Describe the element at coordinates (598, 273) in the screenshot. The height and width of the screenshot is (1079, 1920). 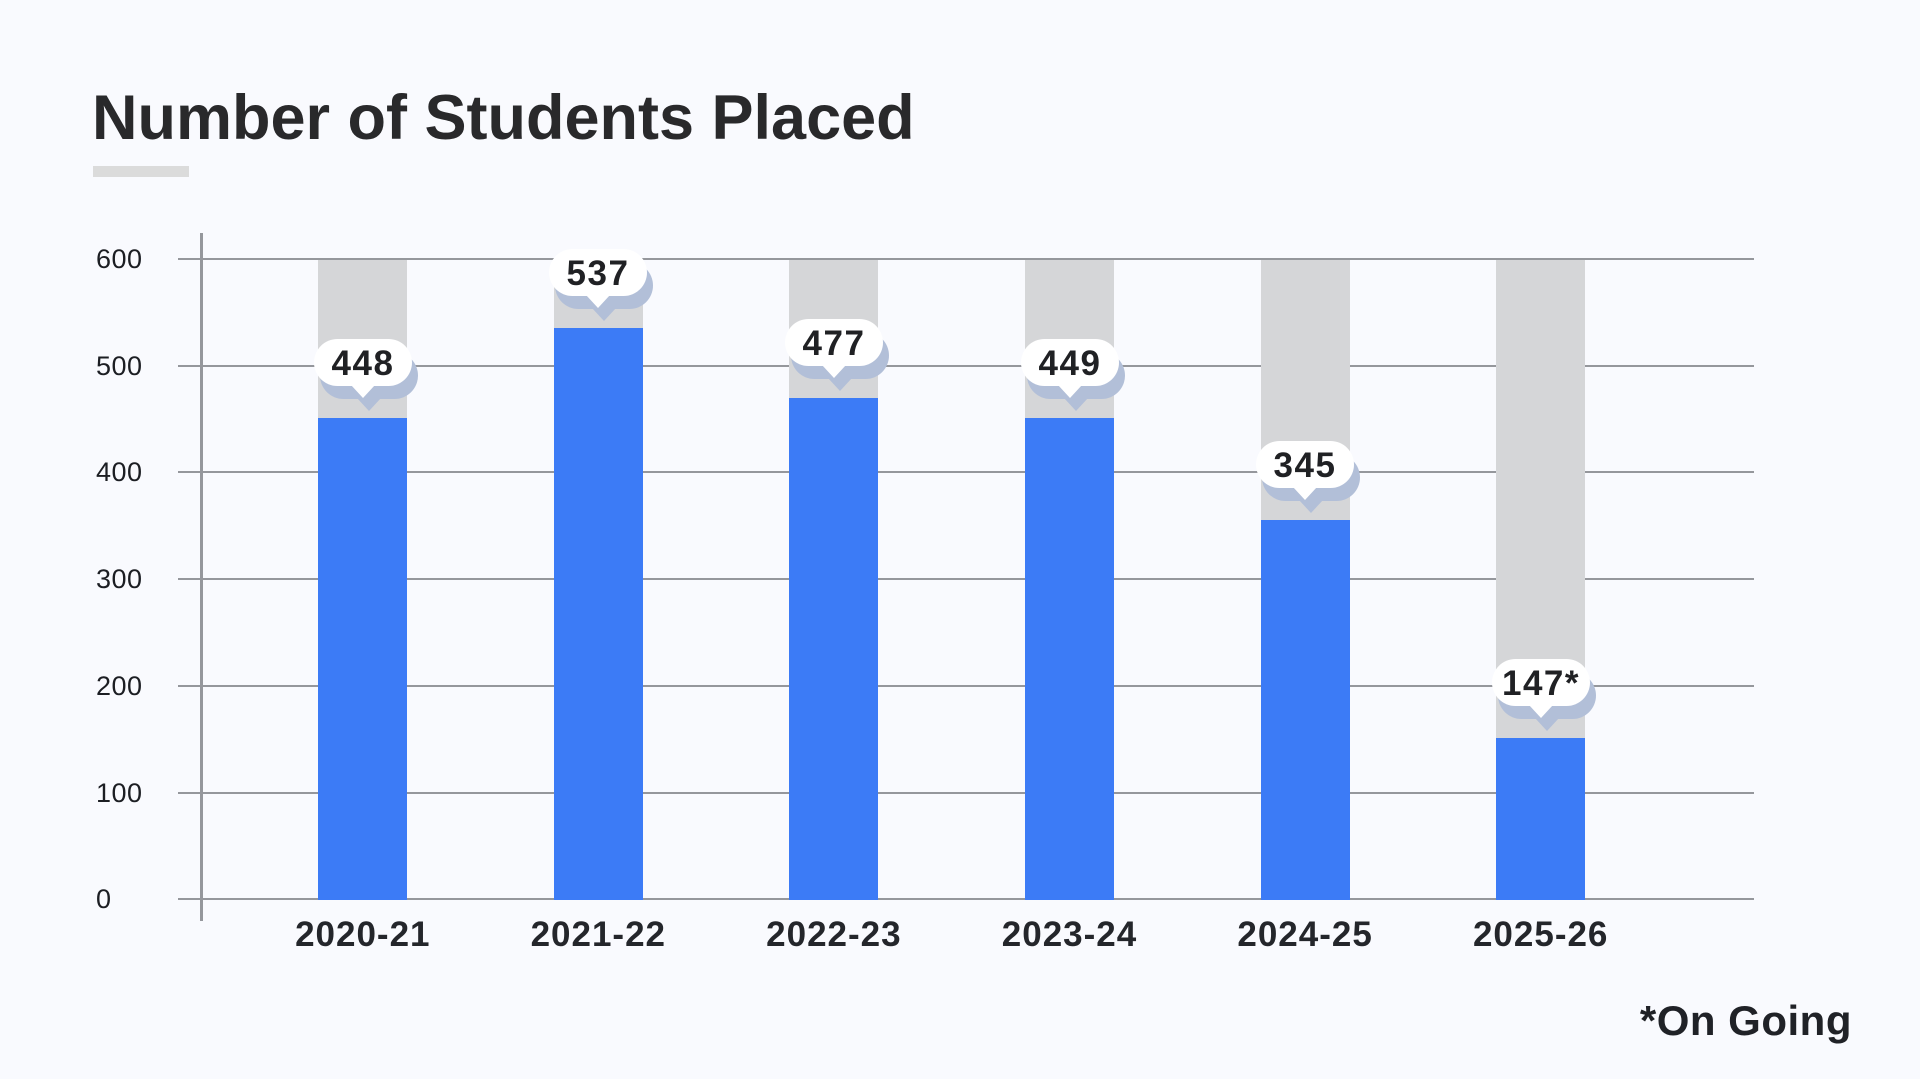
I see `svg-text: 537` at that location.